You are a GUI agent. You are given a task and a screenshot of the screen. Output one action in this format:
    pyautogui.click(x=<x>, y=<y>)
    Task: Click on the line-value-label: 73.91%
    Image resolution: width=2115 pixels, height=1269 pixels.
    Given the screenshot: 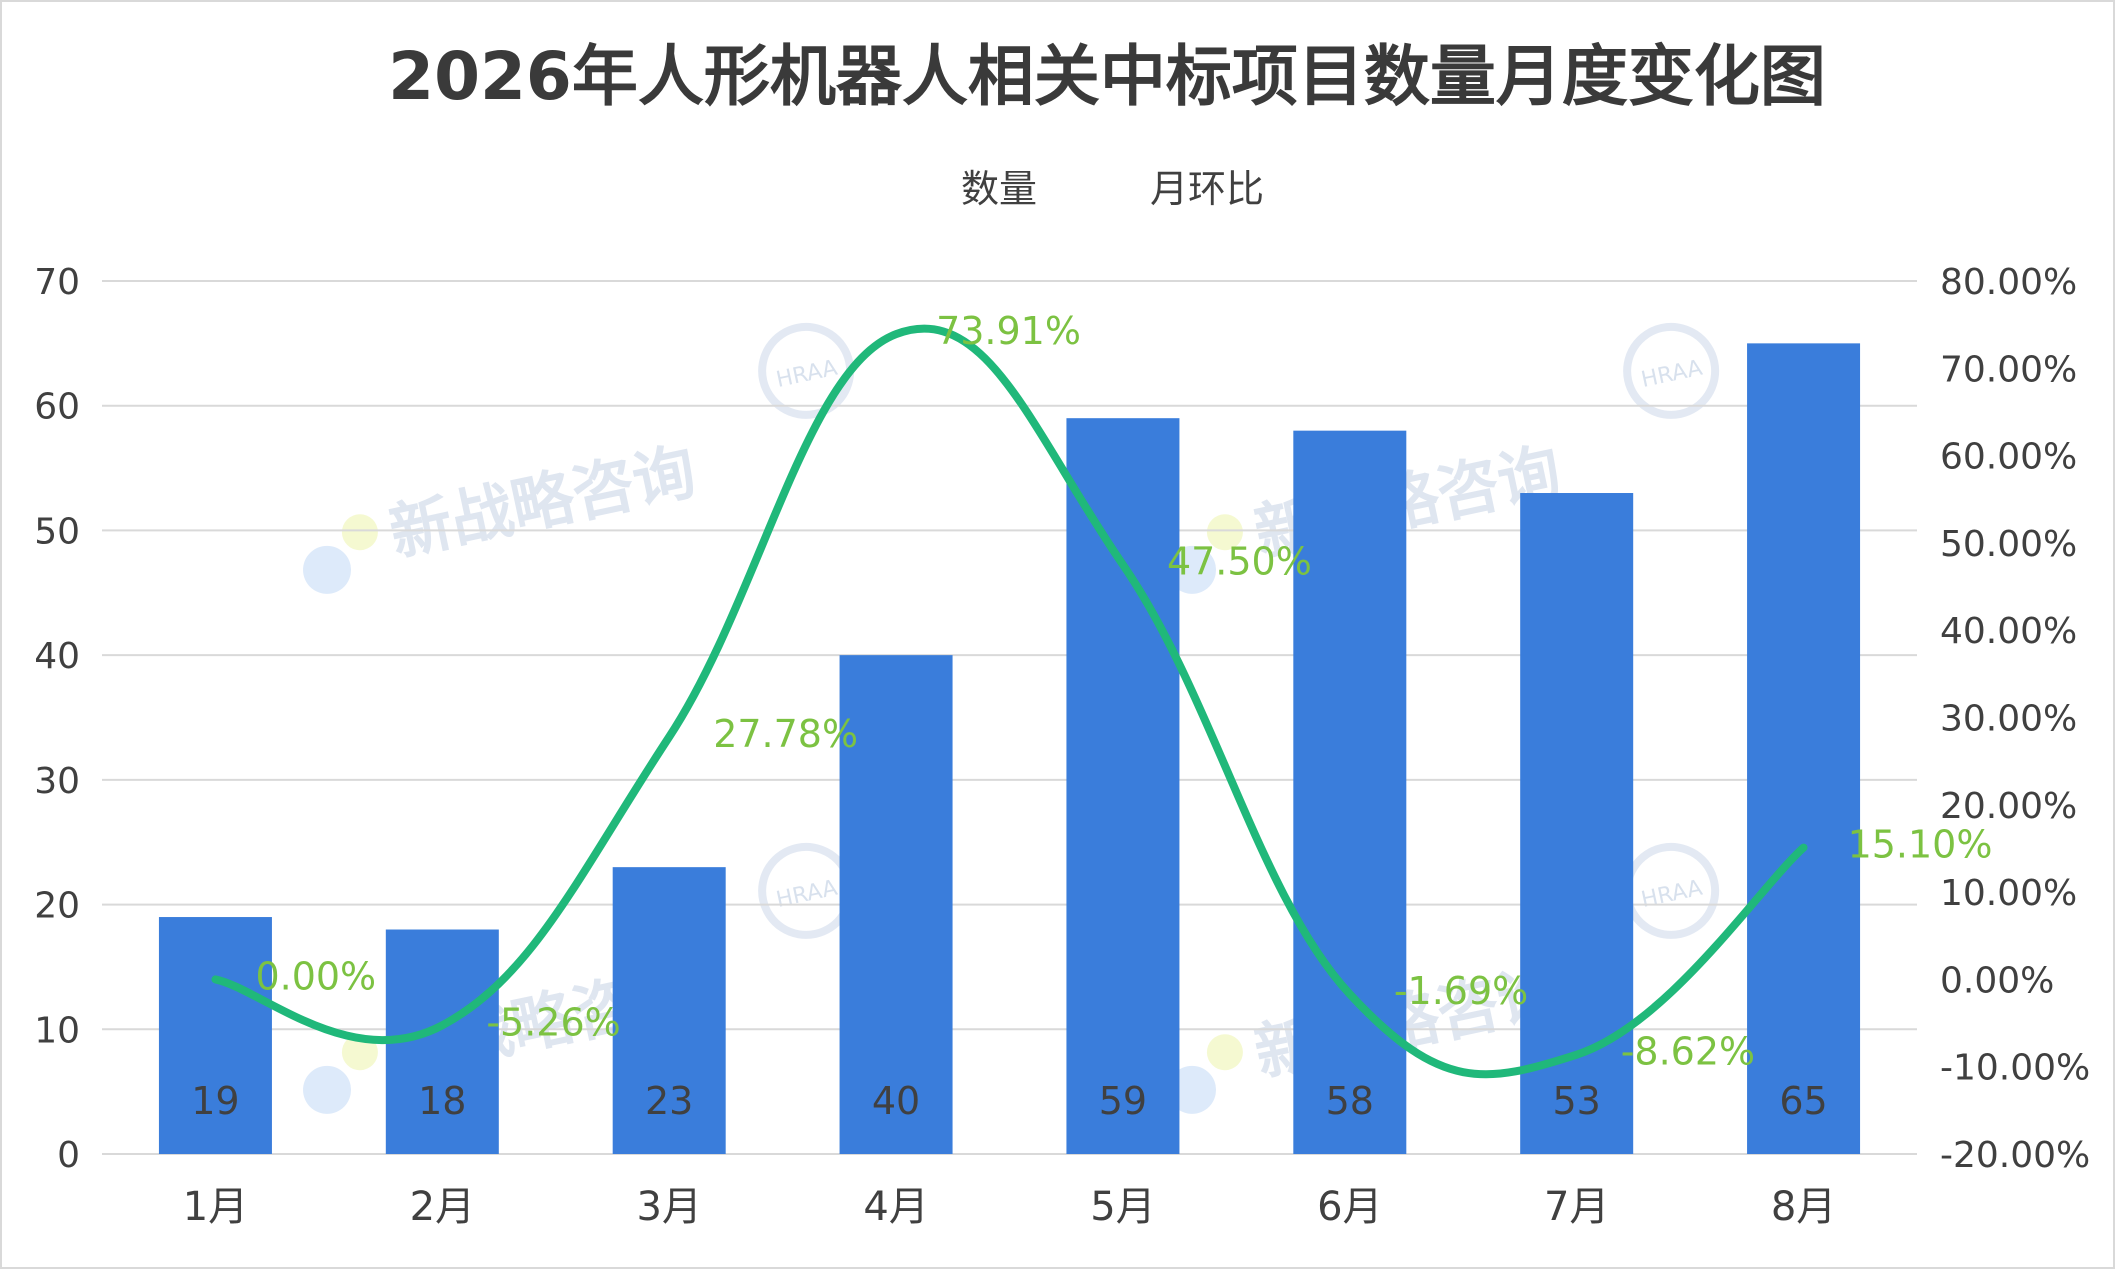 What is the action you would take?
    pyautogui.click(x=1008, y=331)
    